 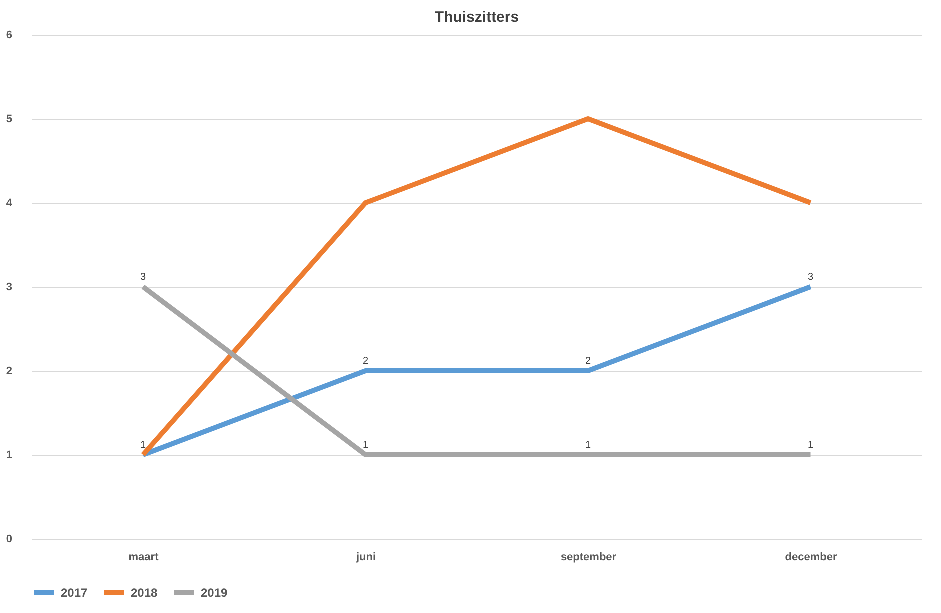 I want to click on x-tick-label: december, so click(x=811, y=558).